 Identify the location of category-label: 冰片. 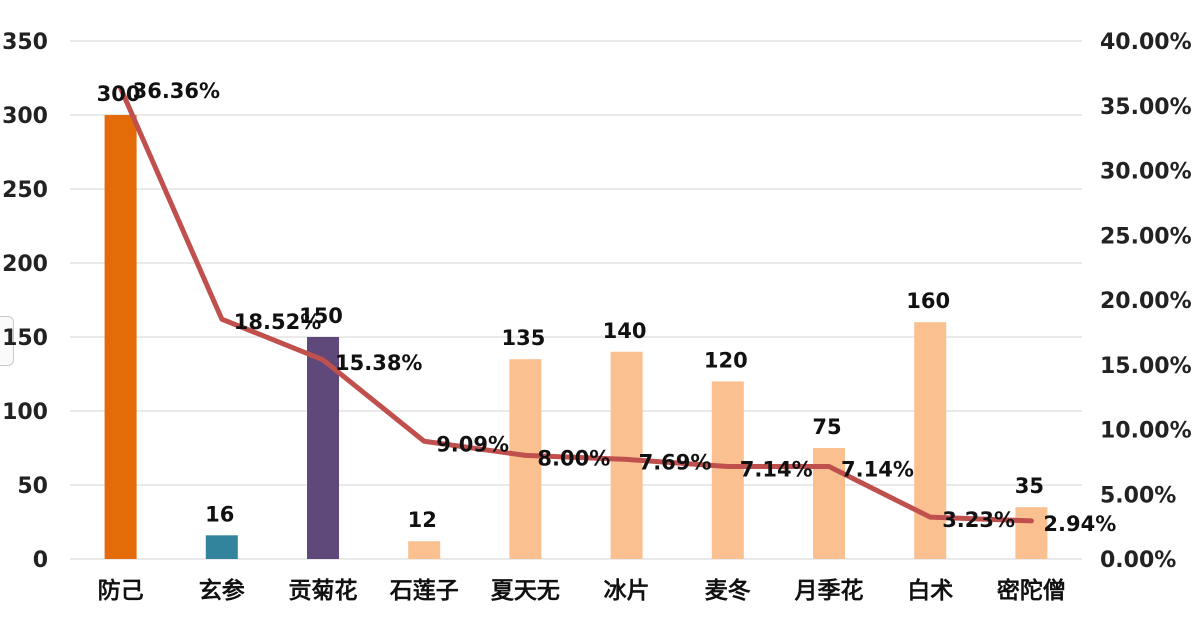
(627, 591).